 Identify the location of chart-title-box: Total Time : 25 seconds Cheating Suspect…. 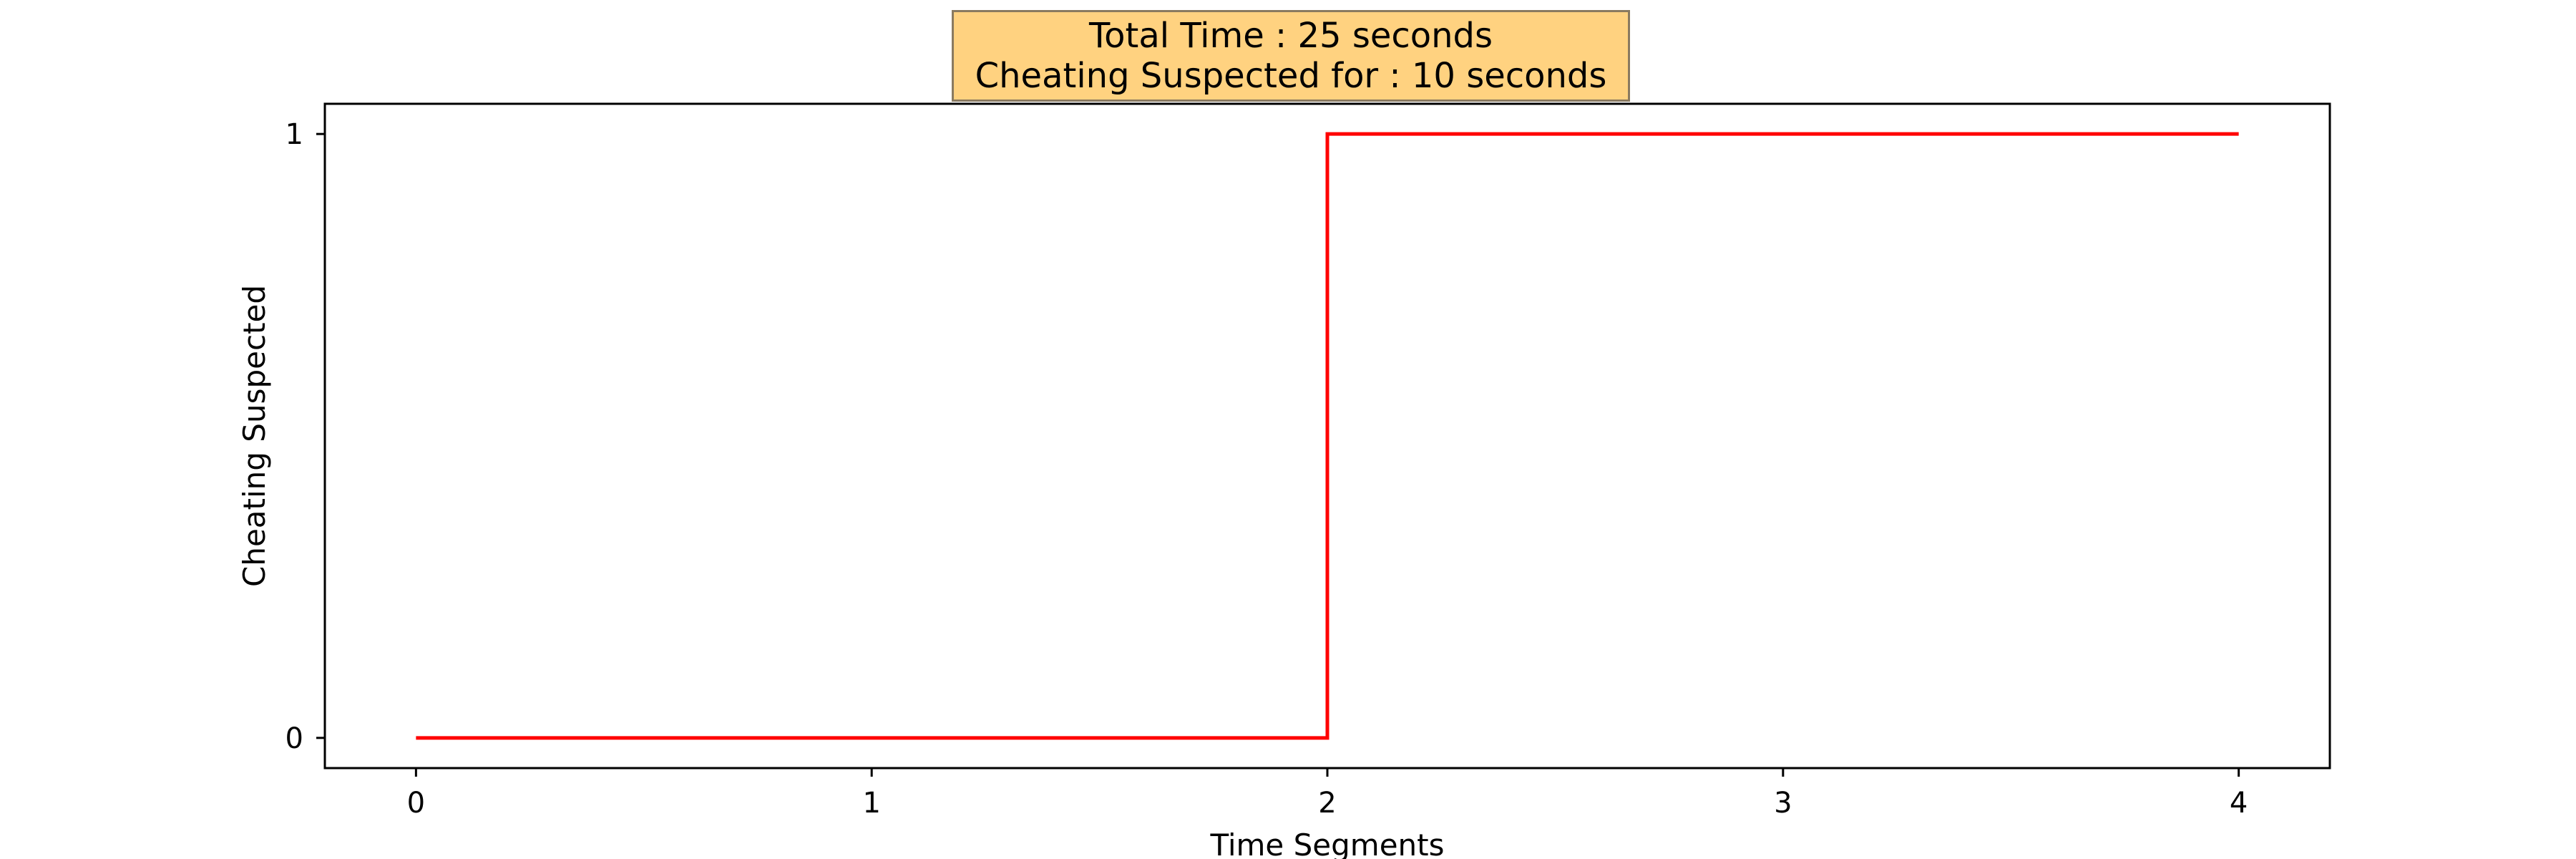
(1291, 56).